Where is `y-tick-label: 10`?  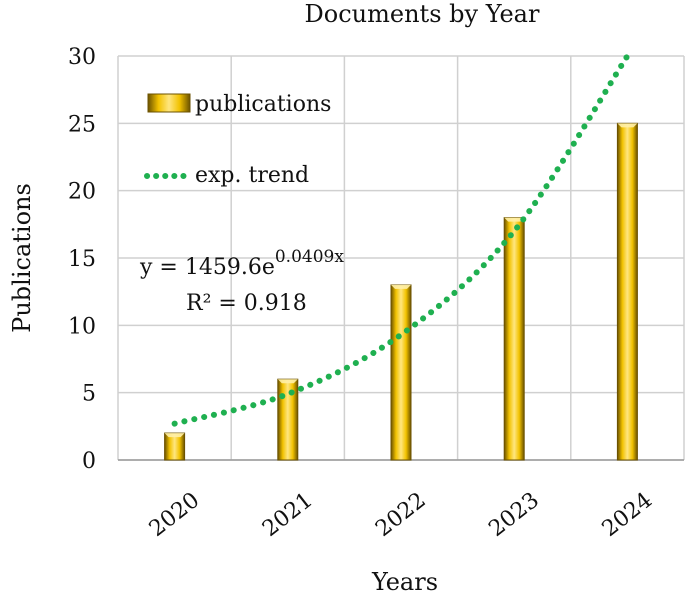 y-tick-label: 10 is located at coordinates (82, 326).